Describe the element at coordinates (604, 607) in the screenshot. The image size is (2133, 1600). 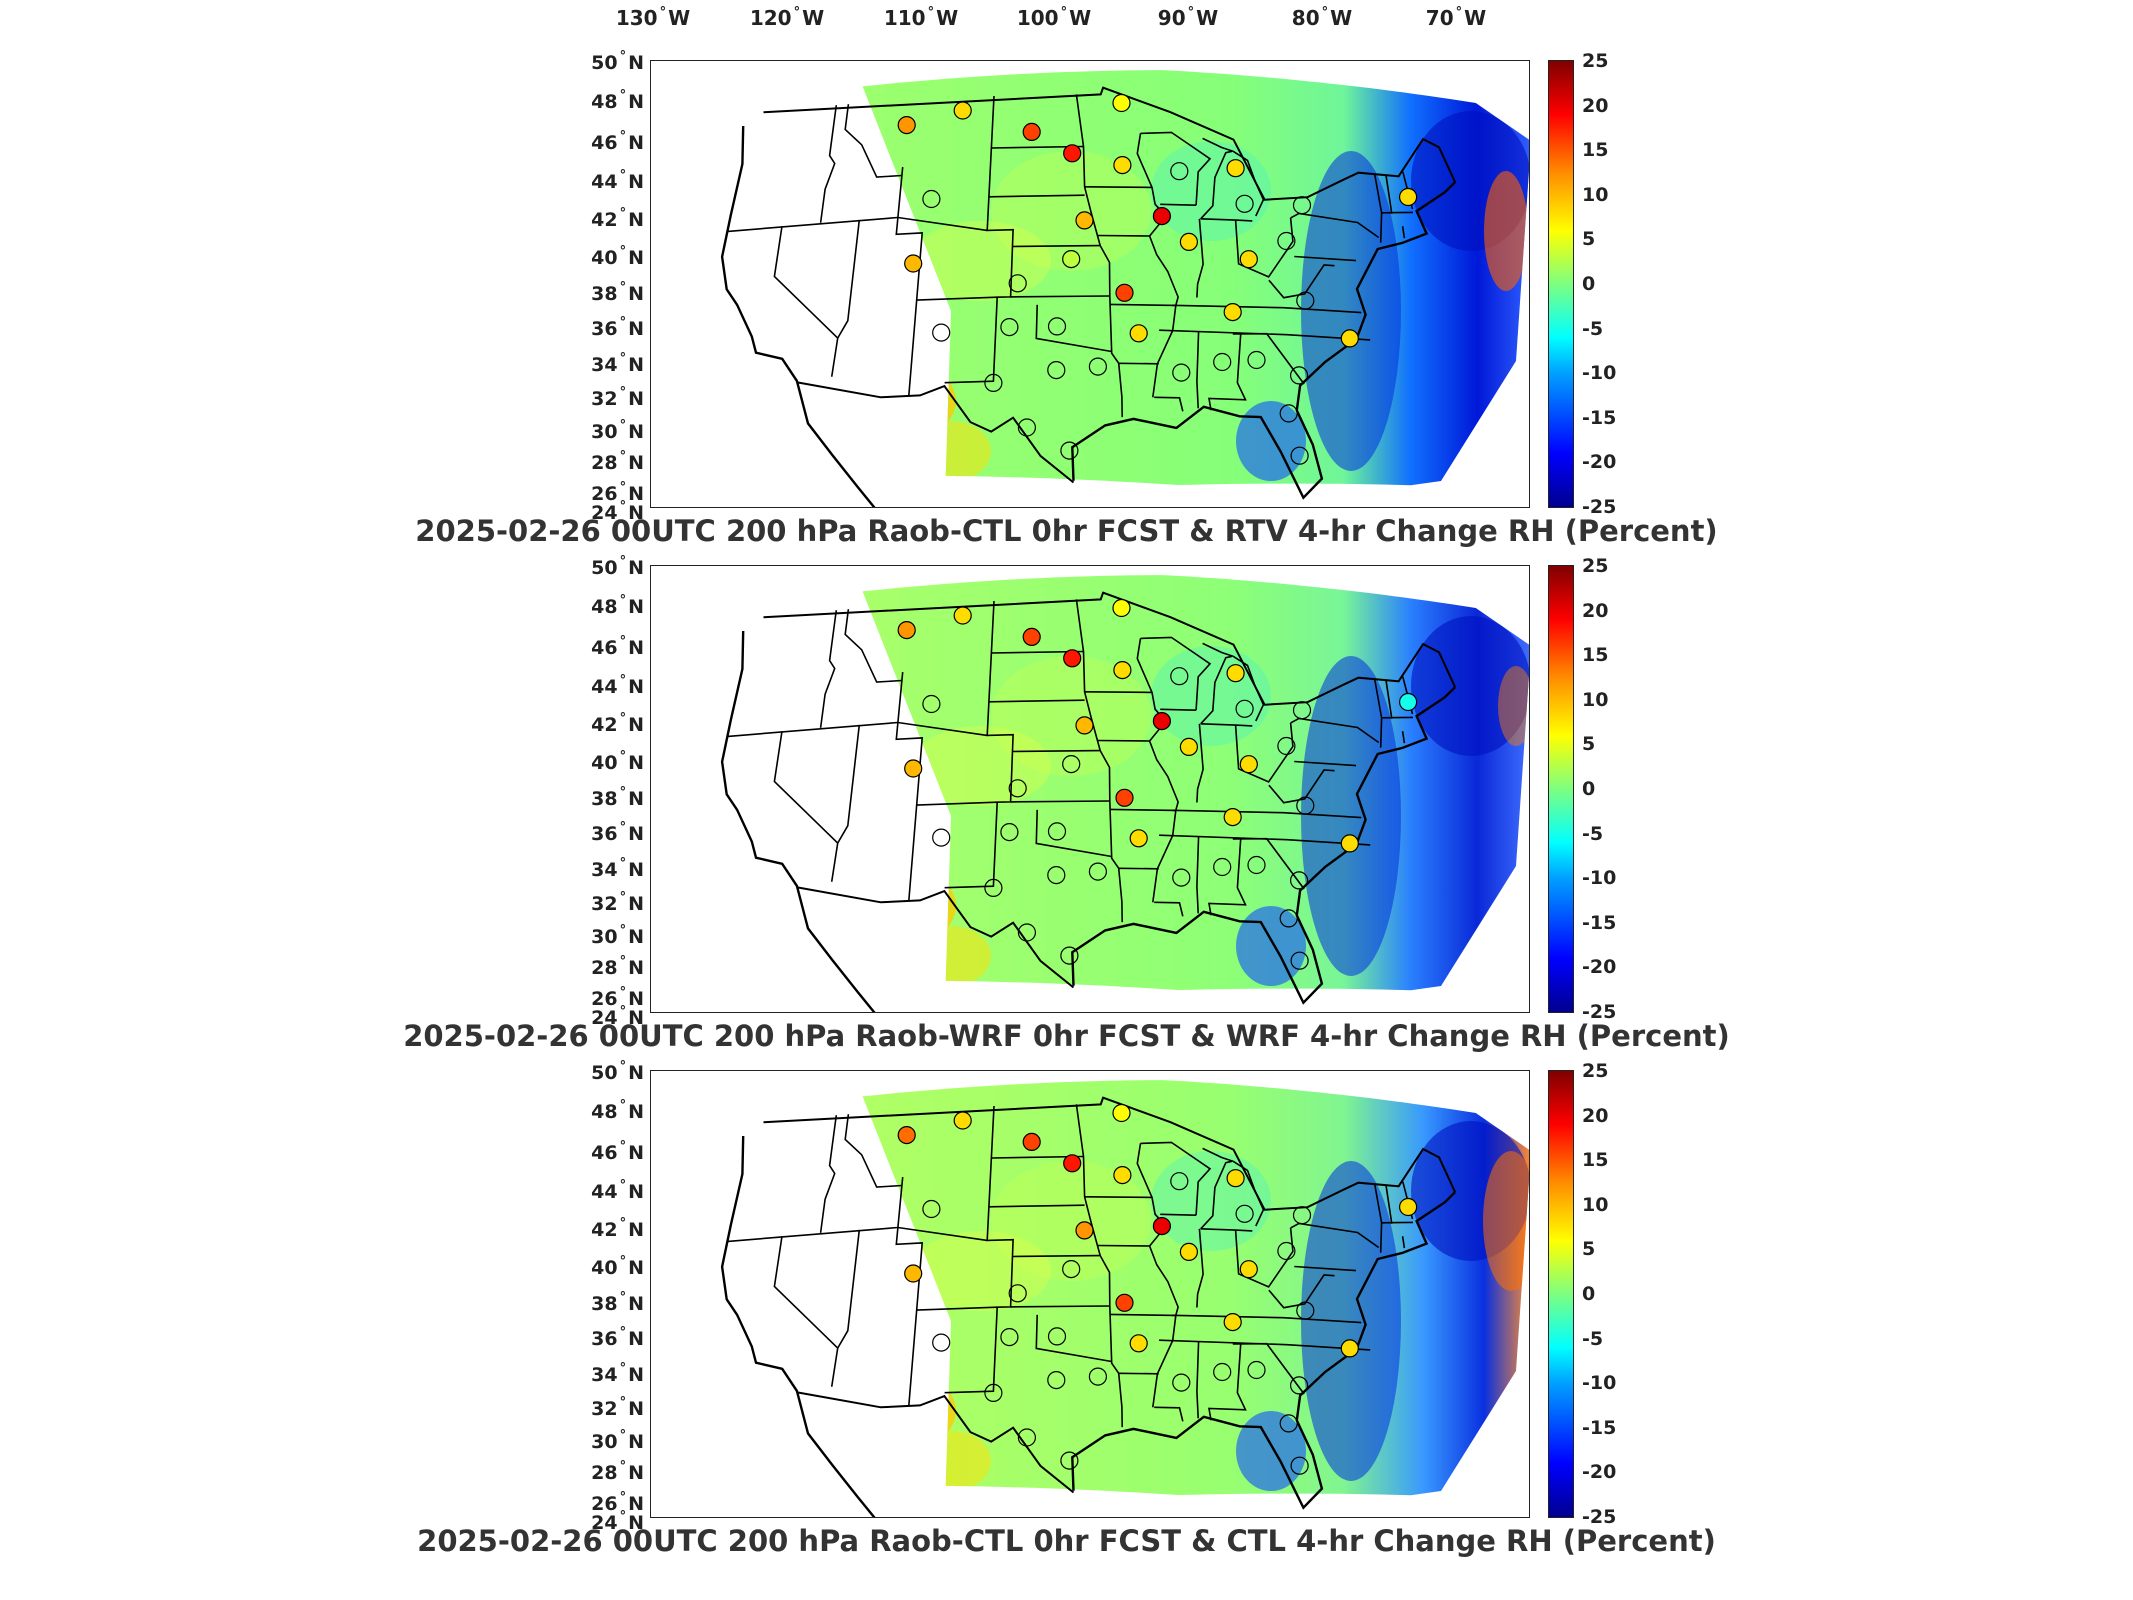
I see `latitude-value: 48` at that location.